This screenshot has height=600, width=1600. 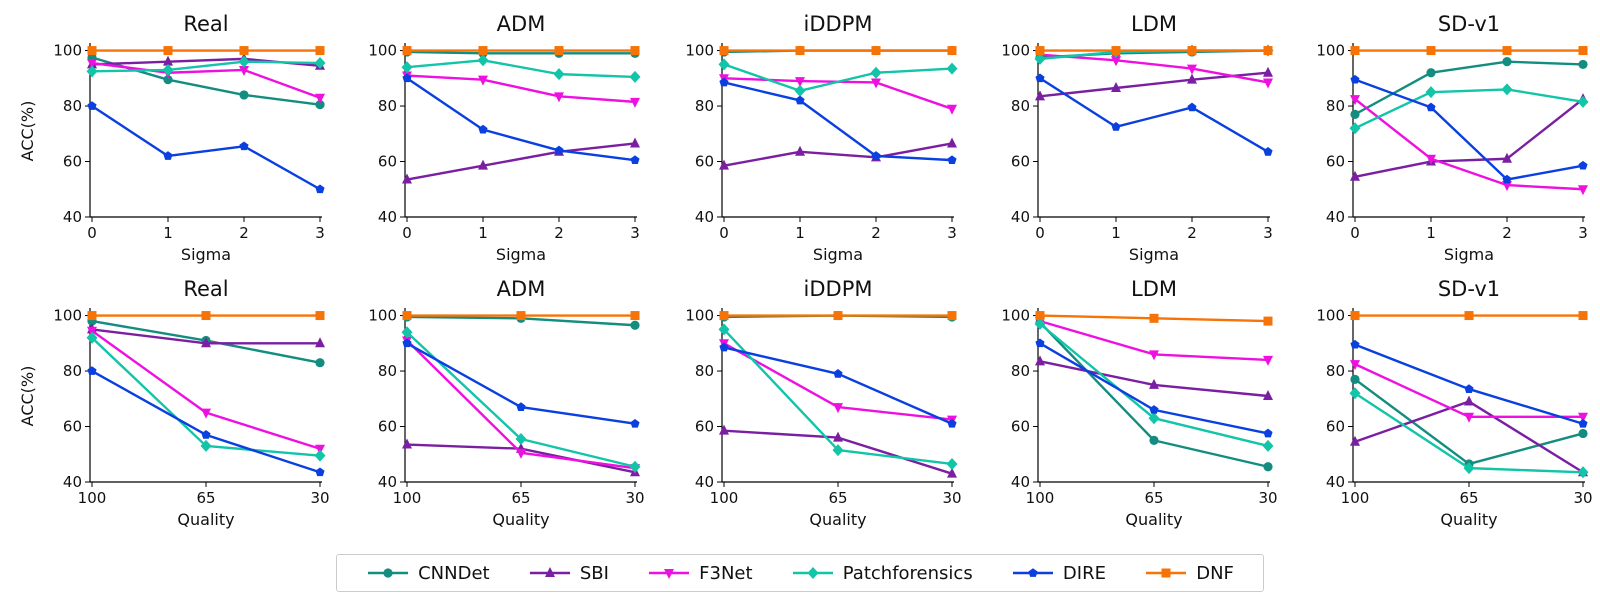 What do you see at coordinates (1154, 24) in the screenshot?
I see `subplot-title: LDM` at bounding box center [1154, 24].